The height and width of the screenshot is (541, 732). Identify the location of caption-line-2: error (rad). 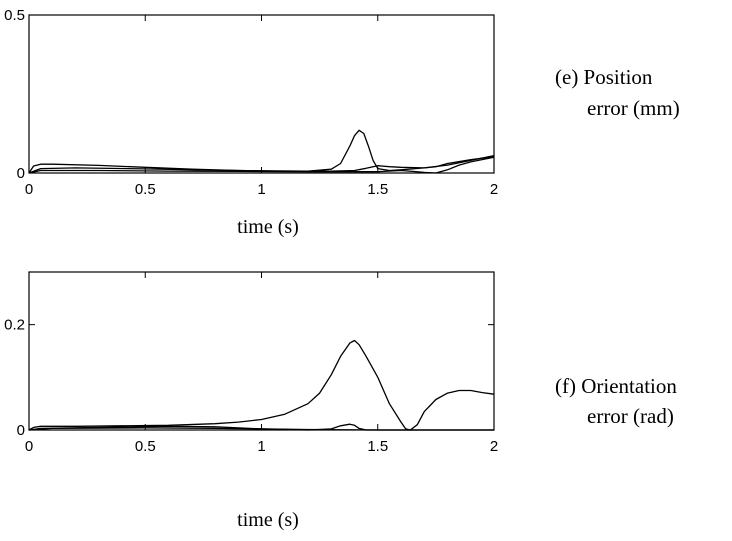
(630, 416).